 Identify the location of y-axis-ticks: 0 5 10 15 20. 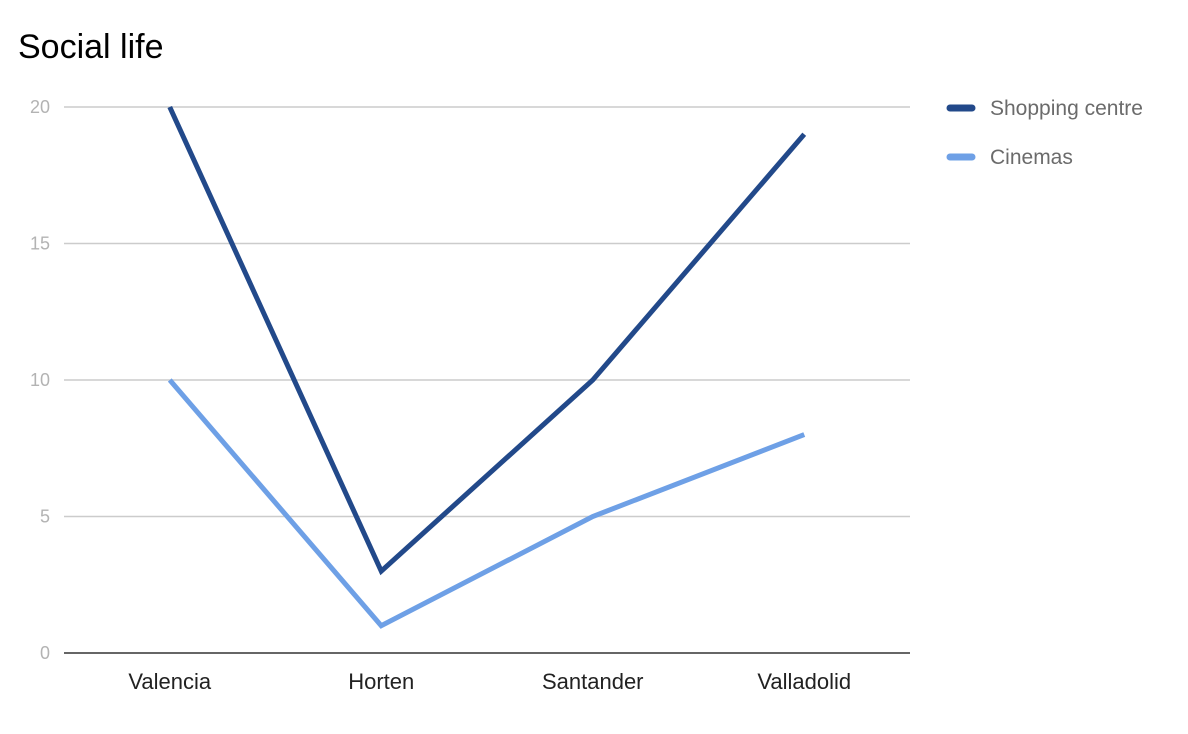
(40, 380).